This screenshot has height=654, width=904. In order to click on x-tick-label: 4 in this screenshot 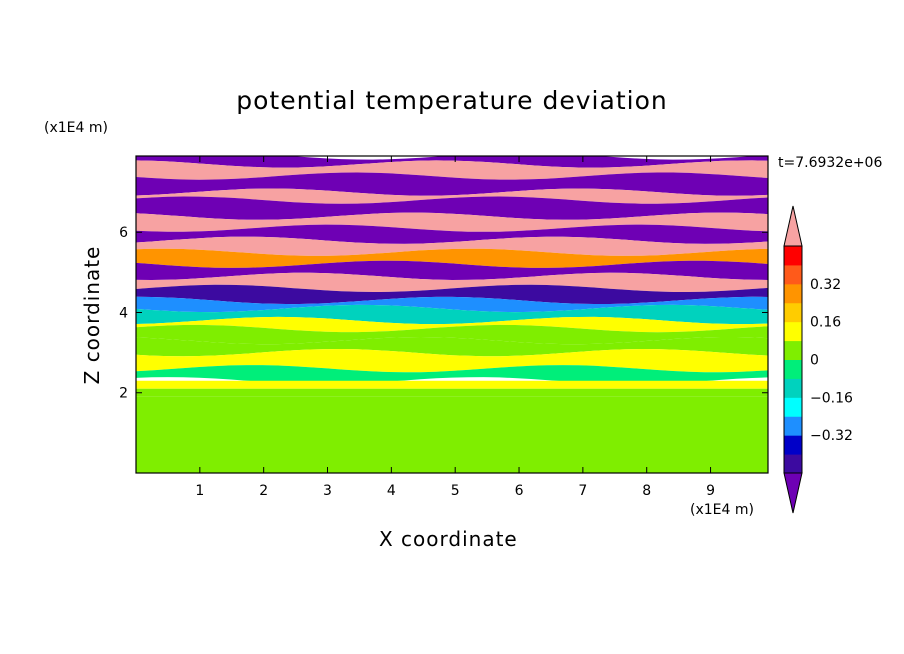, I will do `click(391, 491)`.